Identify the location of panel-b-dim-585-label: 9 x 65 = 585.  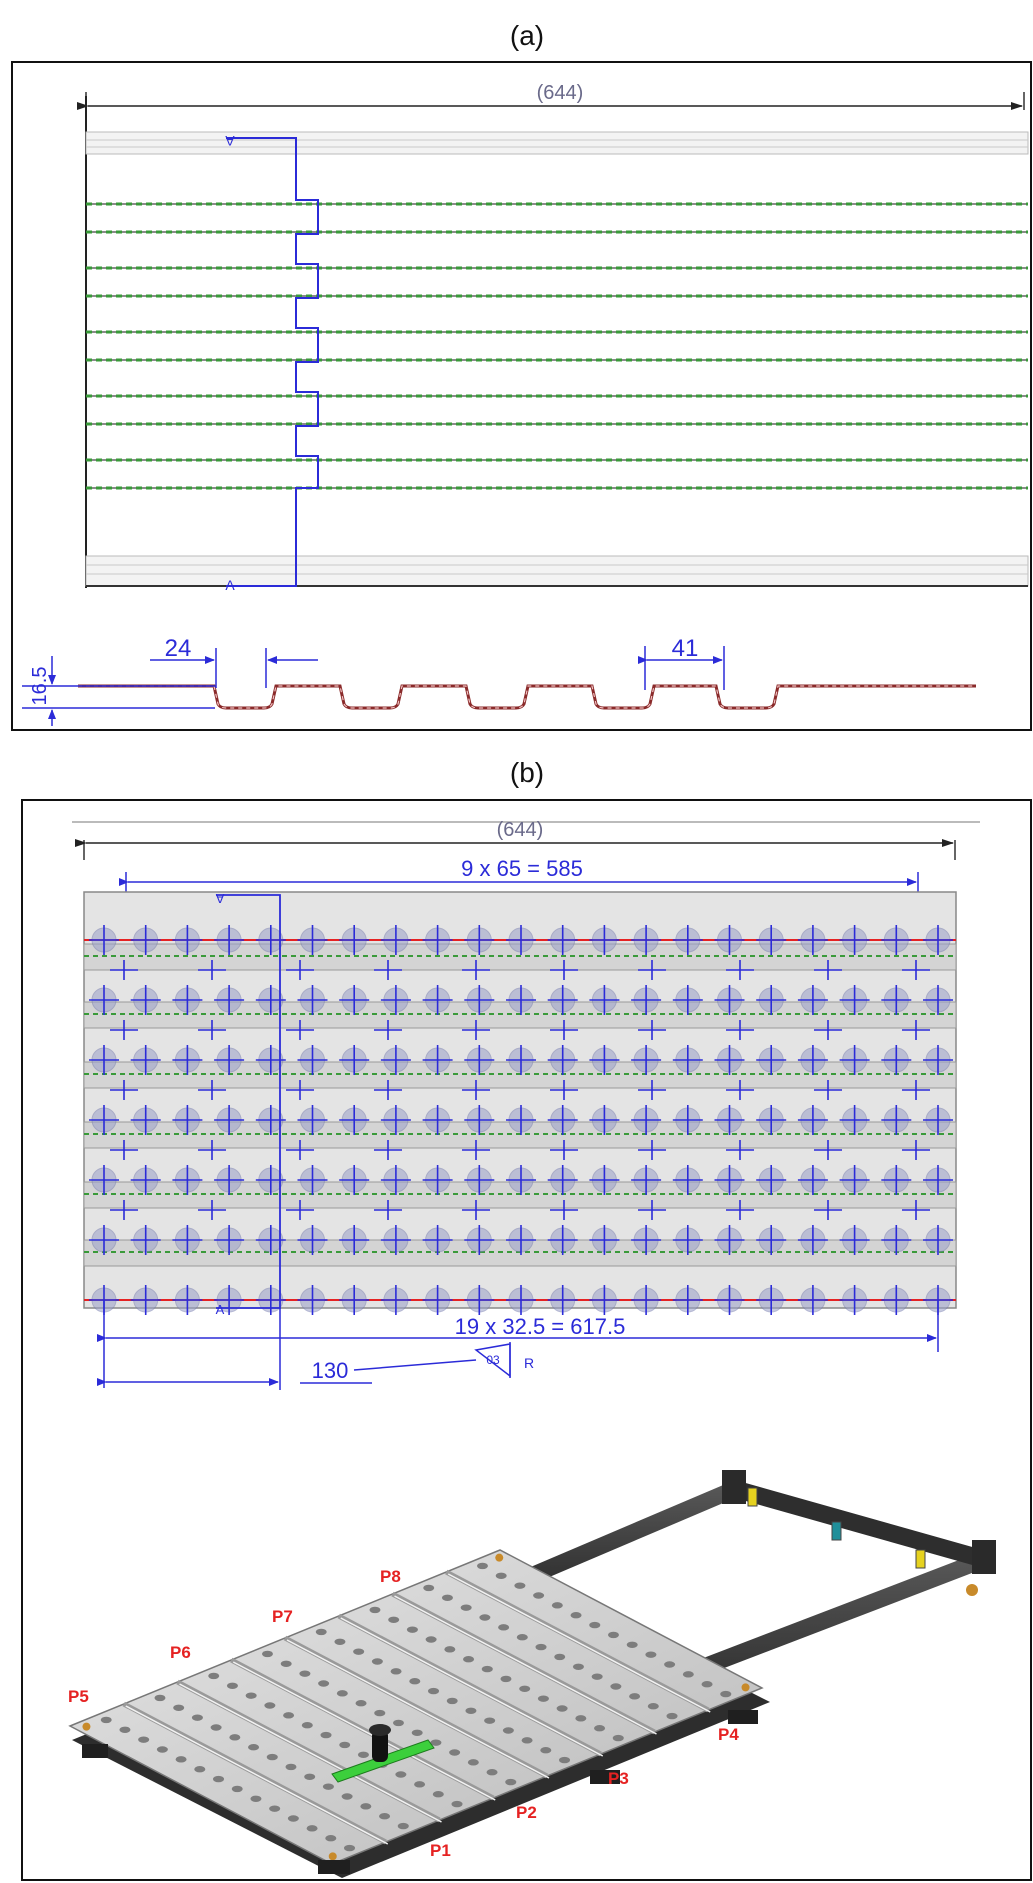
(522, 868).